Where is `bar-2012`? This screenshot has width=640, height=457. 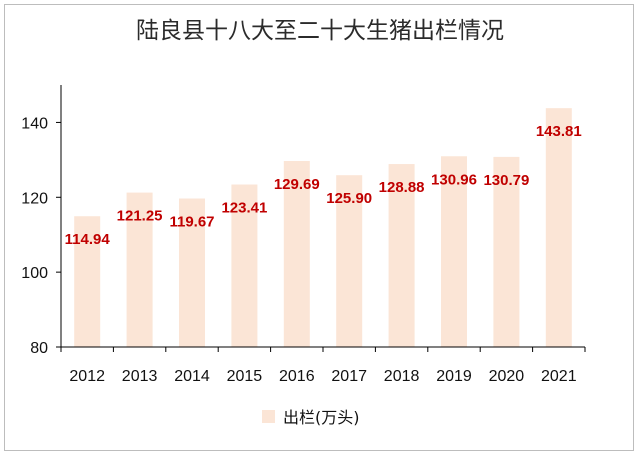 bar-2012 is located at coordinates (87, 281).